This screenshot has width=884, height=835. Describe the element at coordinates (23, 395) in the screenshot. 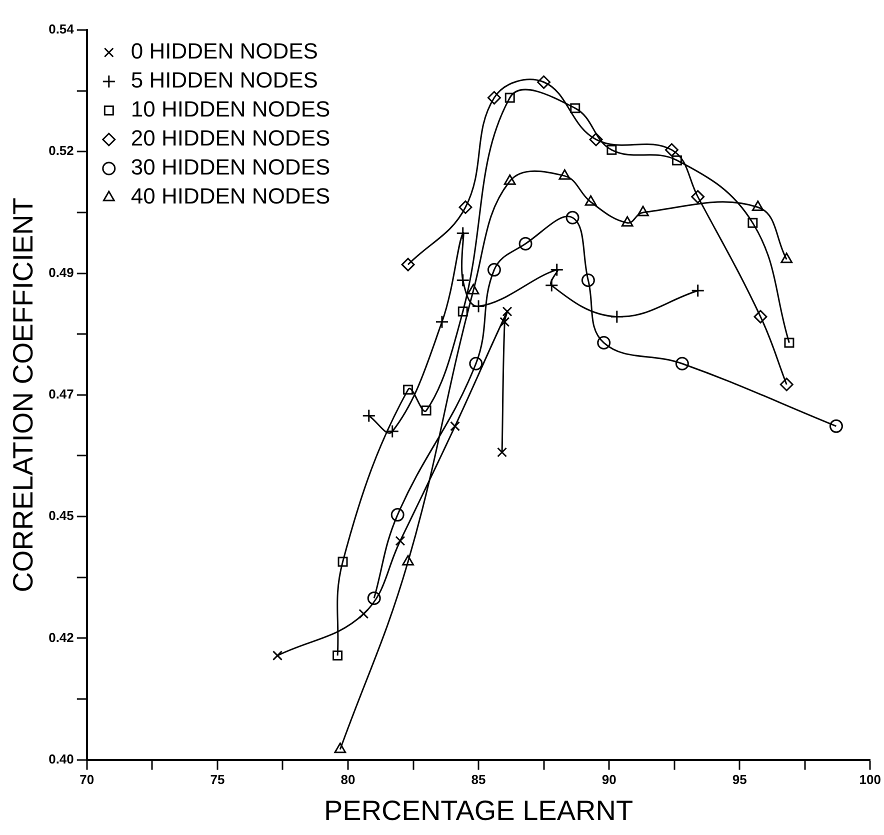

I see `y-axis-title: CORRELATION COEFFICIENT` at that location.